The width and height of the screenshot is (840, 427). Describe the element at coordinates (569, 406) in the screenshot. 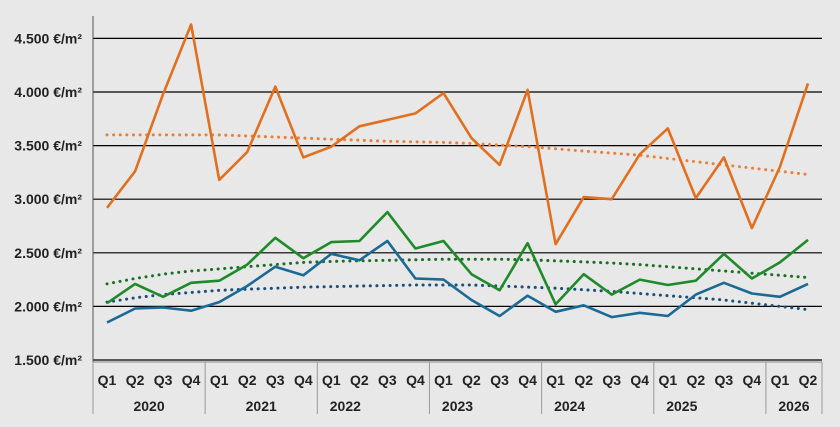

I see `x-year-label: 2024` at that location.